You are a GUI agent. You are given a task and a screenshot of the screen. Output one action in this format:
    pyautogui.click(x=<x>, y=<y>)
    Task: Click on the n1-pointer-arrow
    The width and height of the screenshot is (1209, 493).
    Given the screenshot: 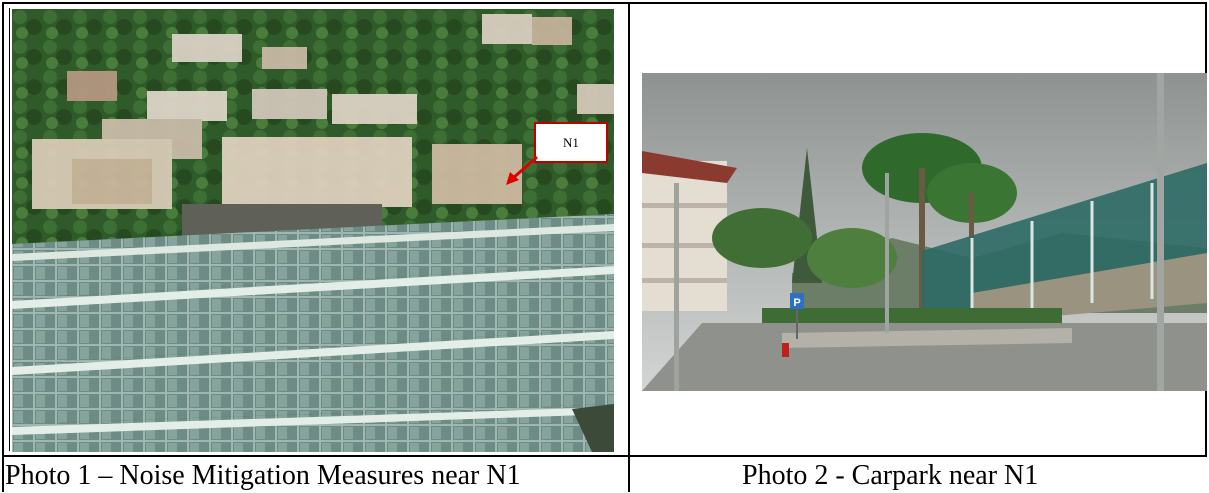 What is the action you would take?
    pyautogui.click(x=524, y=168)
    